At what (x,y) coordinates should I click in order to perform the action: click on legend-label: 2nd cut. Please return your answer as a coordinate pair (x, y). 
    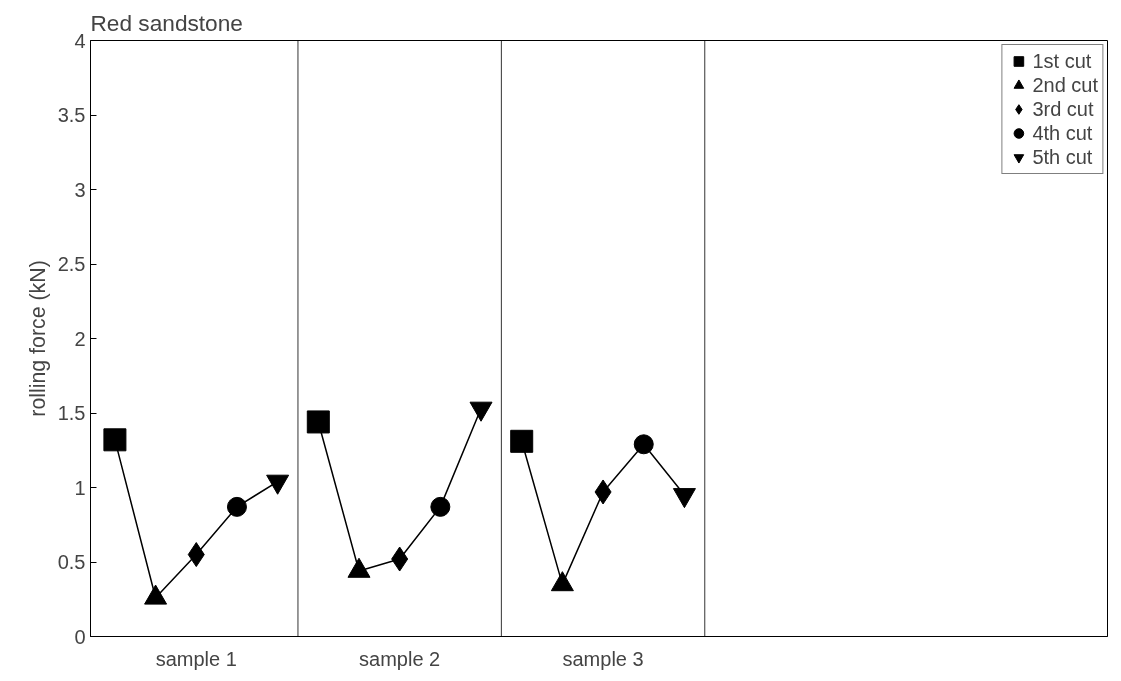
    Looking at the image, I should click on (1065, 85).